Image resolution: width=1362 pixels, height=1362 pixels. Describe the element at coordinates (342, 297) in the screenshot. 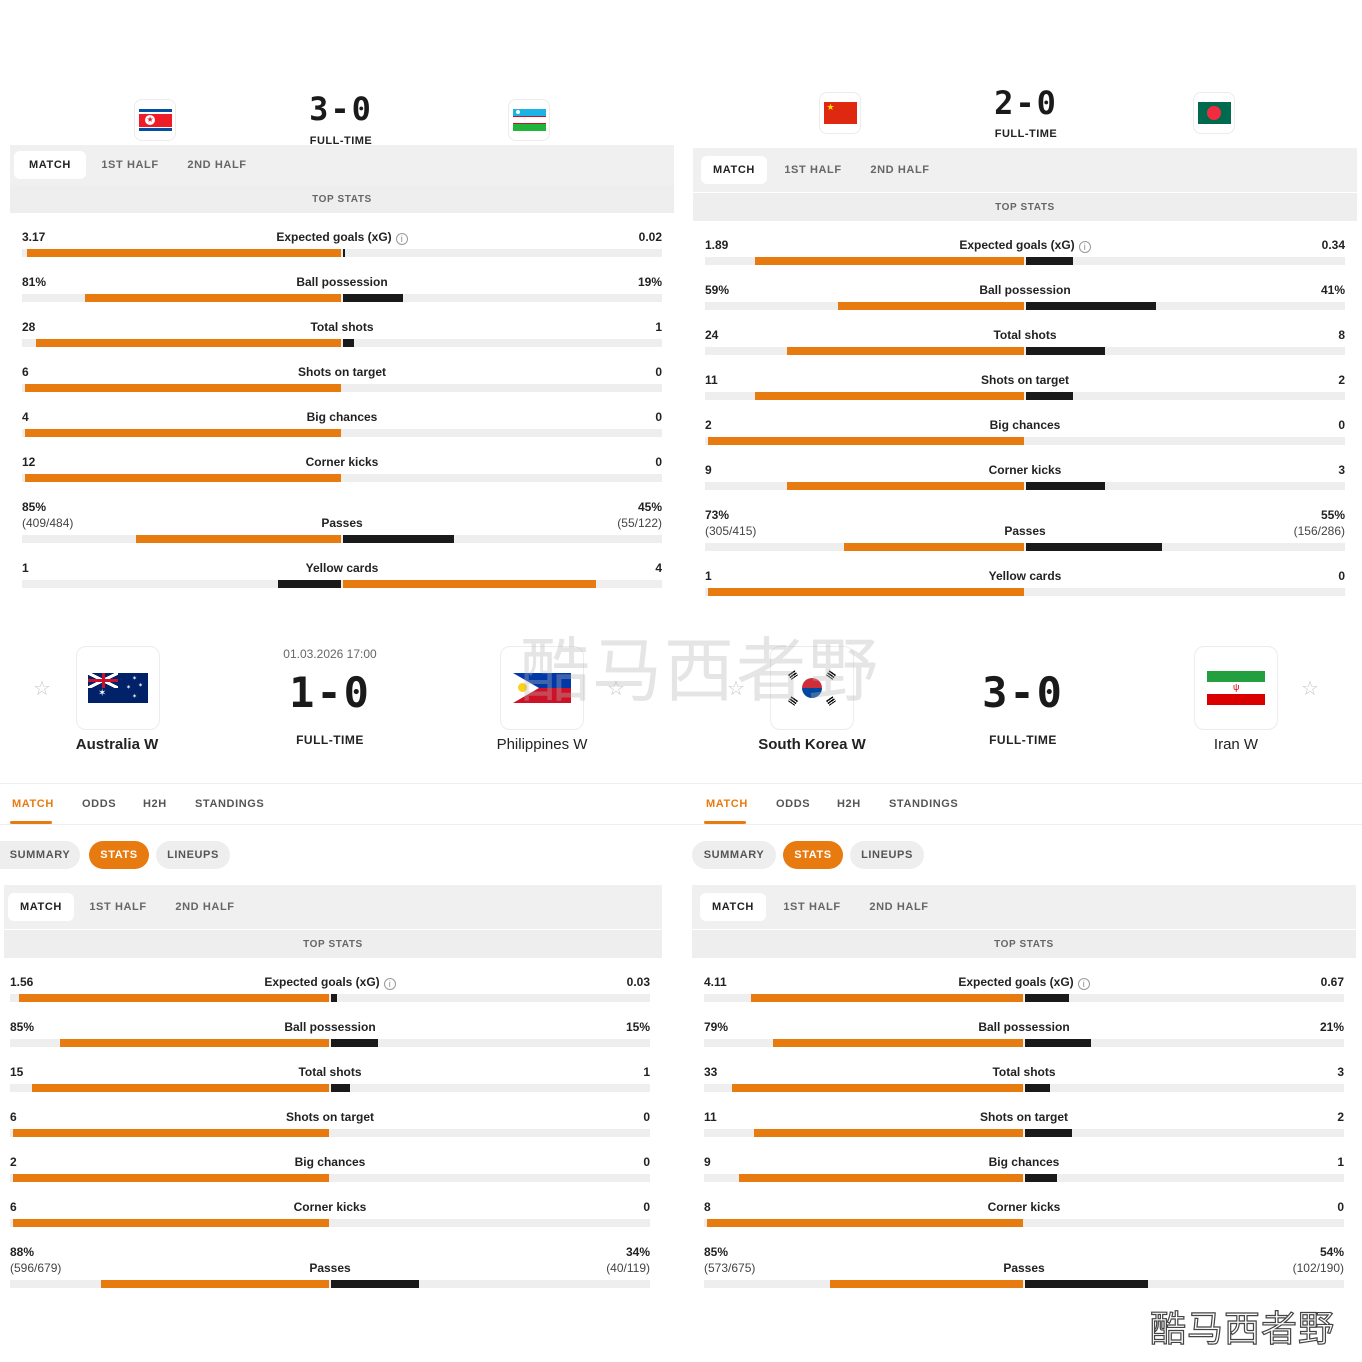

I see `stat-row: 81% 19% Ball possession` at that location.